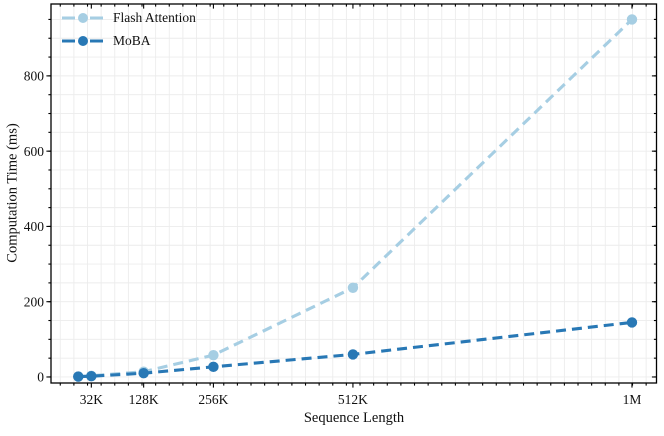  What do you see at coordinates (12, 193) in the screenshot?
I see `y-axis-label: Computation Time (ms)` at bounding box center [12, 193].